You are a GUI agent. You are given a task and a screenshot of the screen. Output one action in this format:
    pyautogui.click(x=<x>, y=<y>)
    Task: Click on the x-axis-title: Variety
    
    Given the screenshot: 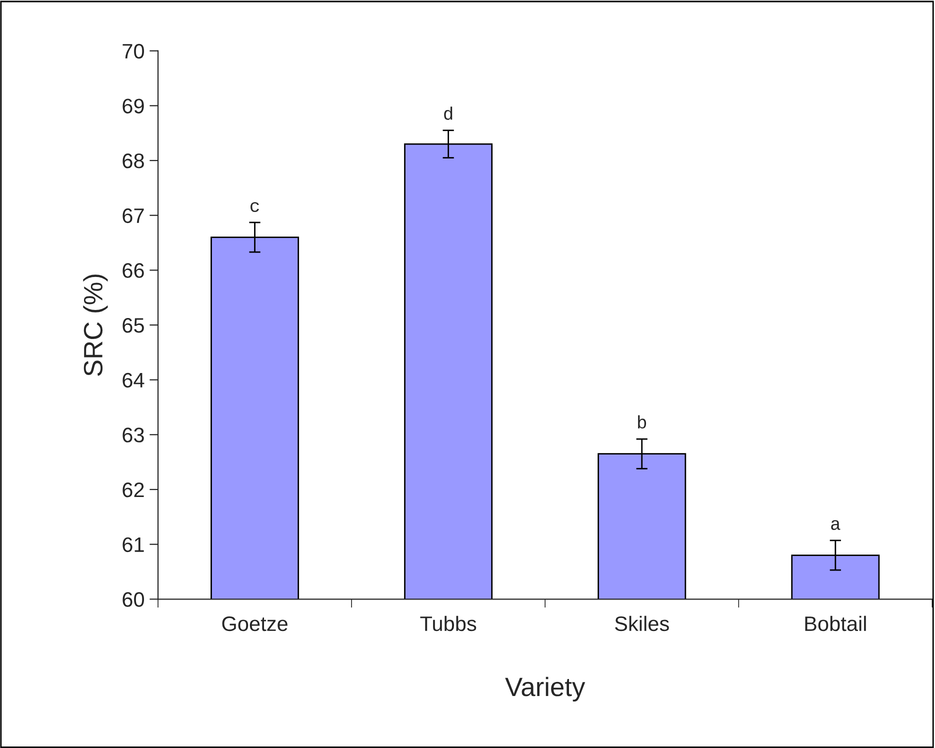 What is the action you would take?
    pyautogui.click(x=545, y=689)
    